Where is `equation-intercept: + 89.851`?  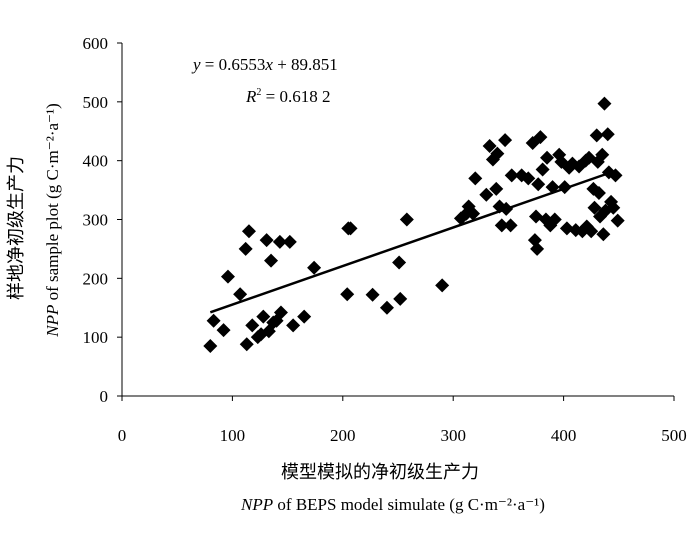
equation-intercept: + 89.851 is located at coordinates (305, 64).